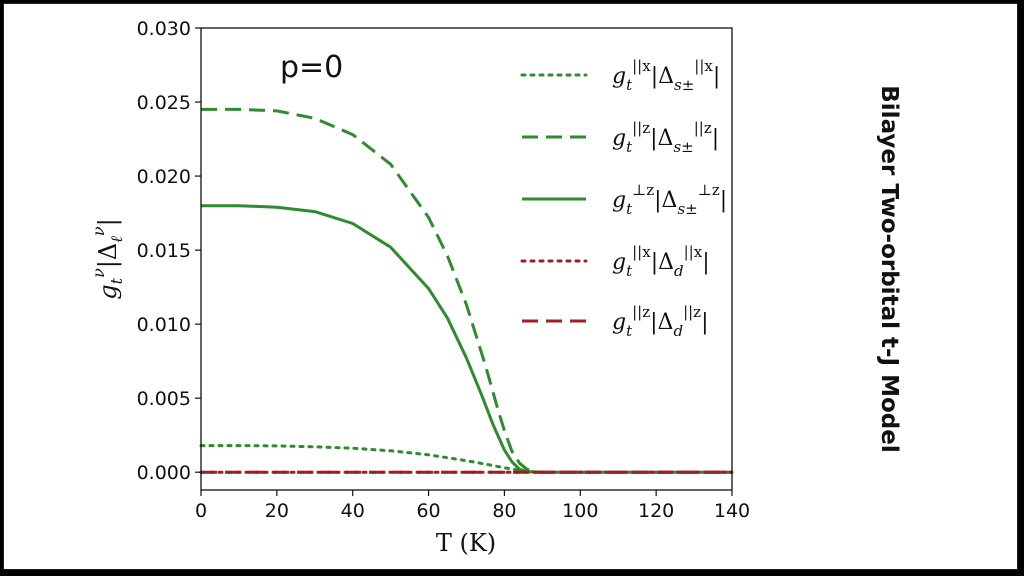  Describe the element at coordinates (732, 511) in the screenshot. I see `x-tick-label: 140` at that location.